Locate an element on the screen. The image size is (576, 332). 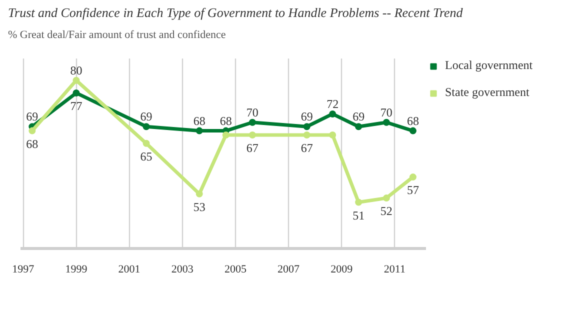
data-label: 53 is located at coordinates (199, 207).